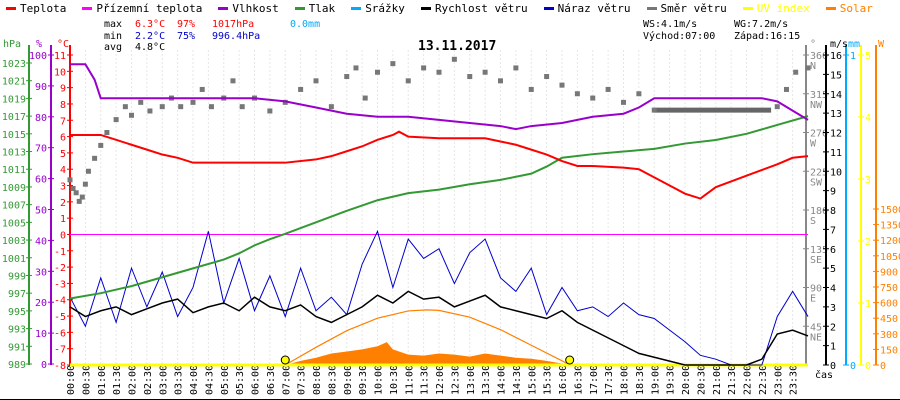 This screenshot has width=900, height=400. I want to click on temperature-tick-label: -4, so click(60, 301).